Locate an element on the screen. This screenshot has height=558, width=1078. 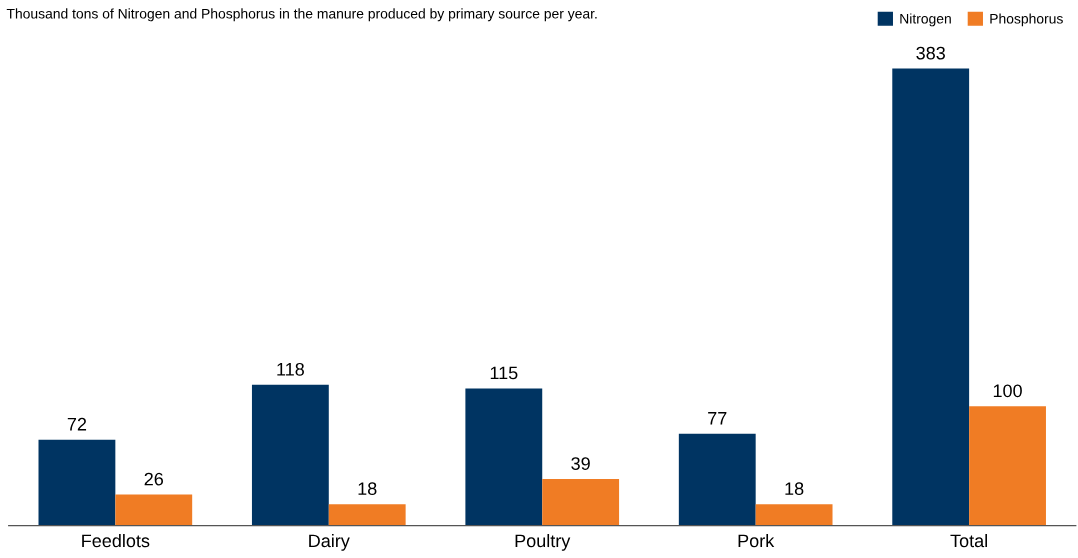
data-label: 26 is located at coordinates (154, 479).